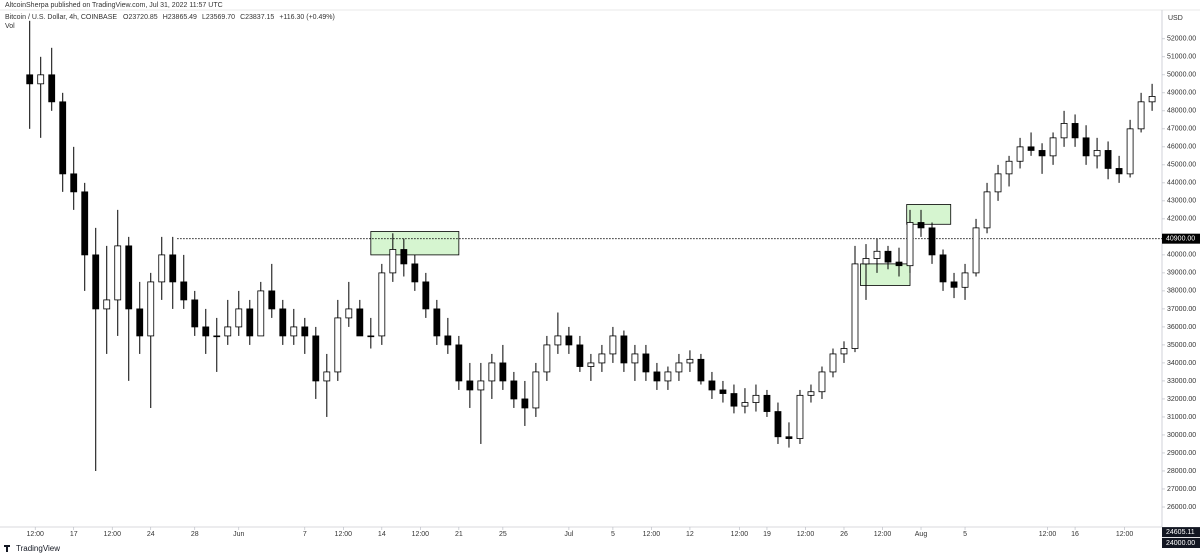 The width and height of the screenshot is (1200, 557). What do you see at coordinates (503, 534) in the screenshot?
I see `x-tick-label: 25` at bounding box center [503, 534].